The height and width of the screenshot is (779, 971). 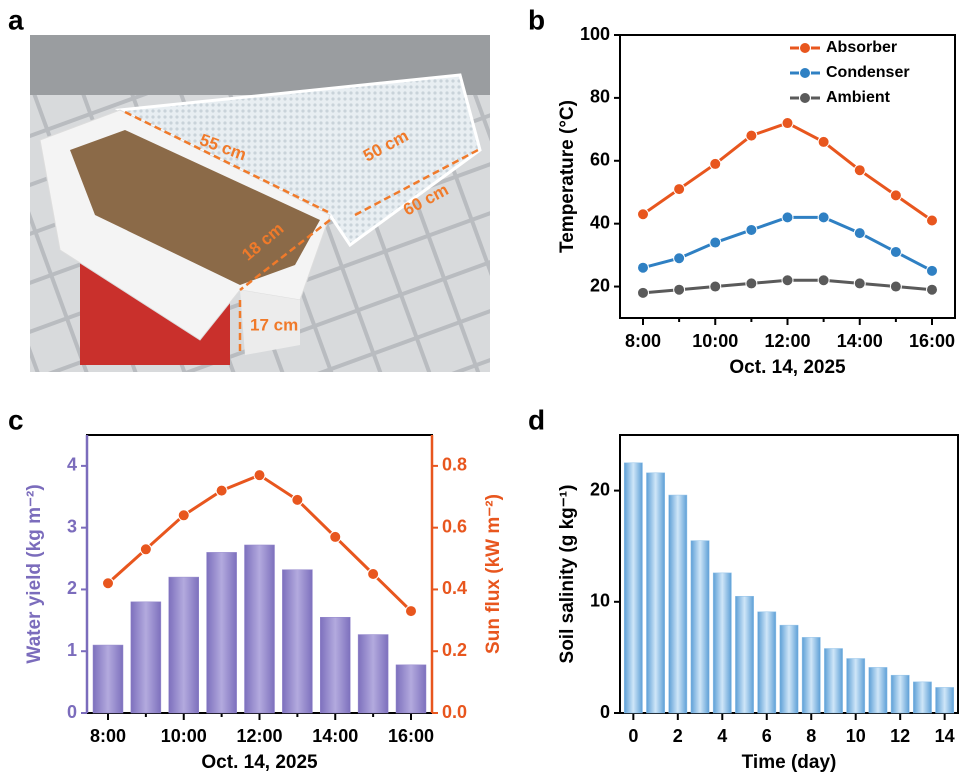 What do you see at coordinates (454, 588) in the screenshot?
I see `y2-tick-label: 0.4` at bounding box center [454, 588].